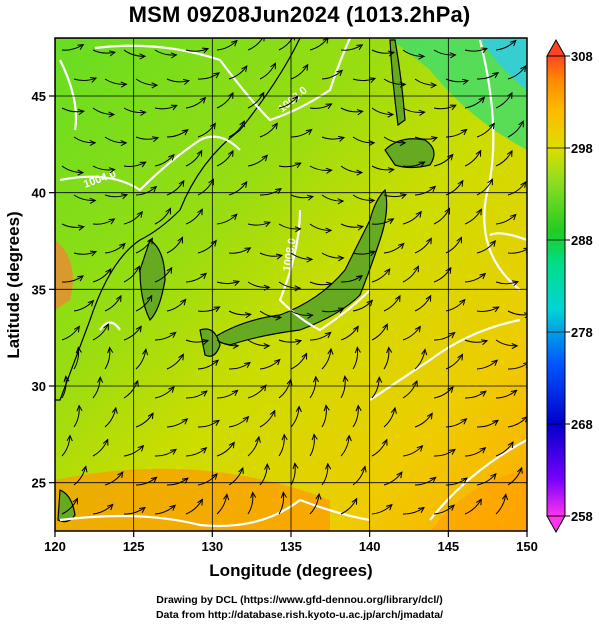 The width and height of the screenshot is (599, 625). I want to click on x-tick-label: 120, so click(55, 546).